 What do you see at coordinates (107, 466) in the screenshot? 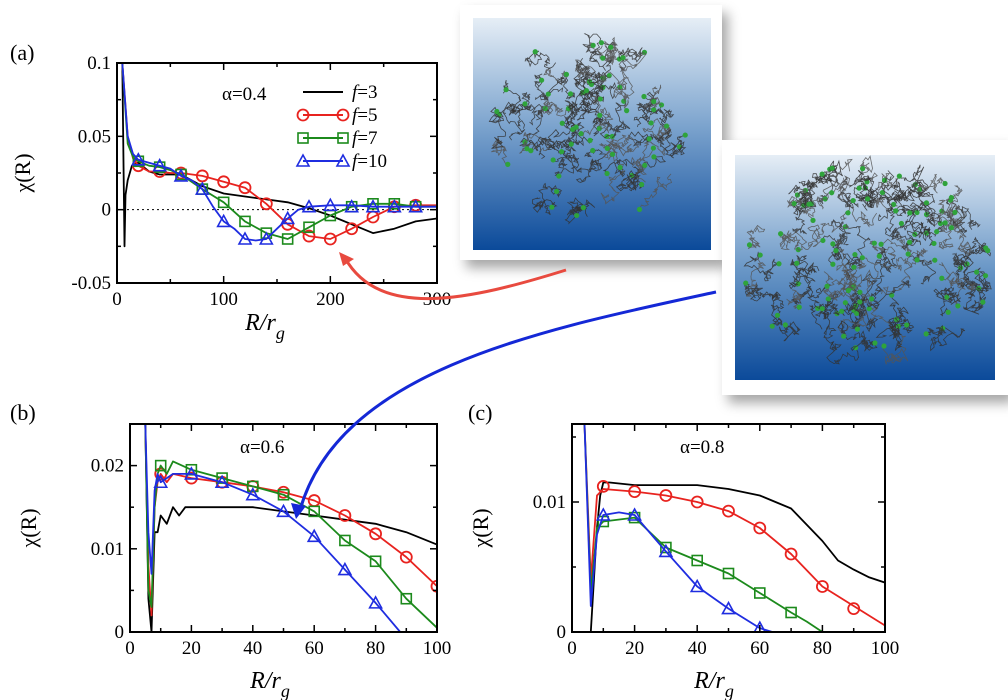
I see `y-tick-label: 0.02` at bounding box center [107, 466].